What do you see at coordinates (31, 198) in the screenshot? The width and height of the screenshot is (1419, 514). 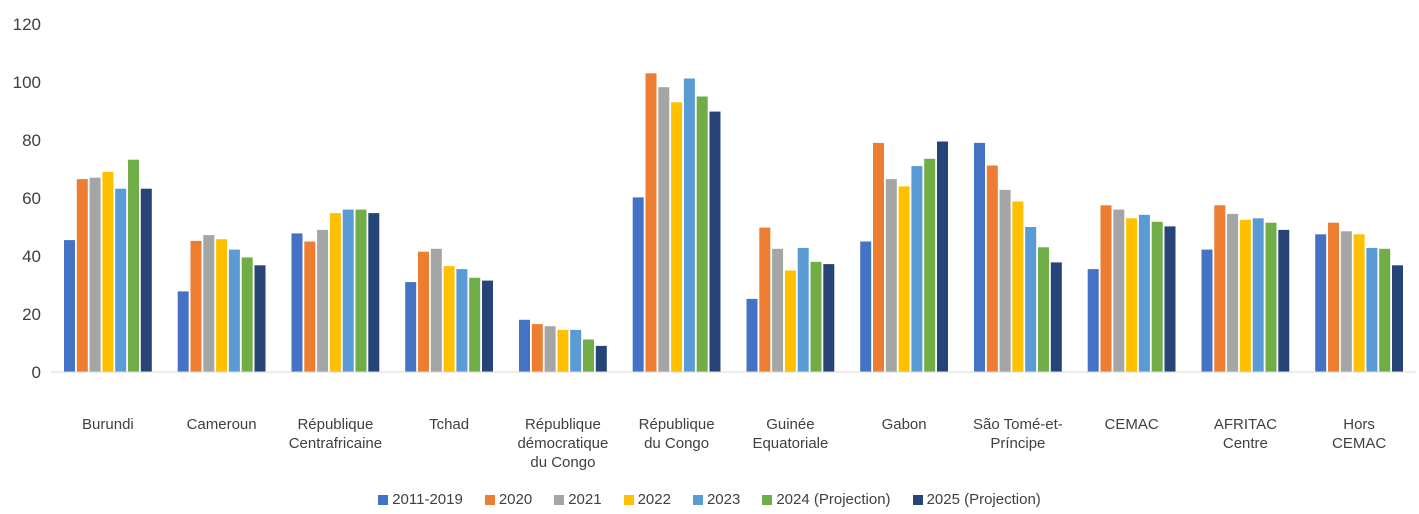 I see `y-tick-label: 60` at bounding box center [31, 198].